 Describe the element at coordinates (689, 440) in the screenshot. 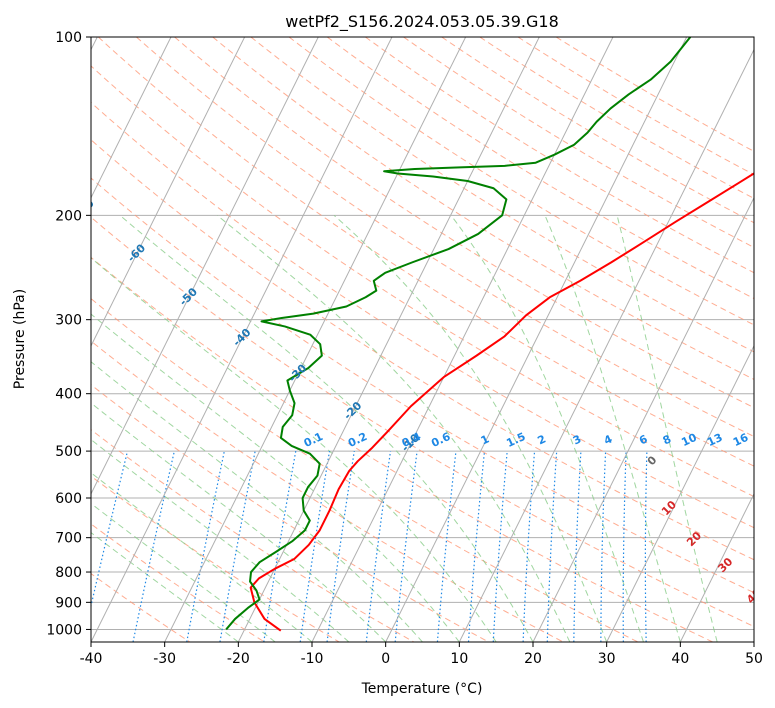

I see `mixing-ratio-label: 10` at that location.